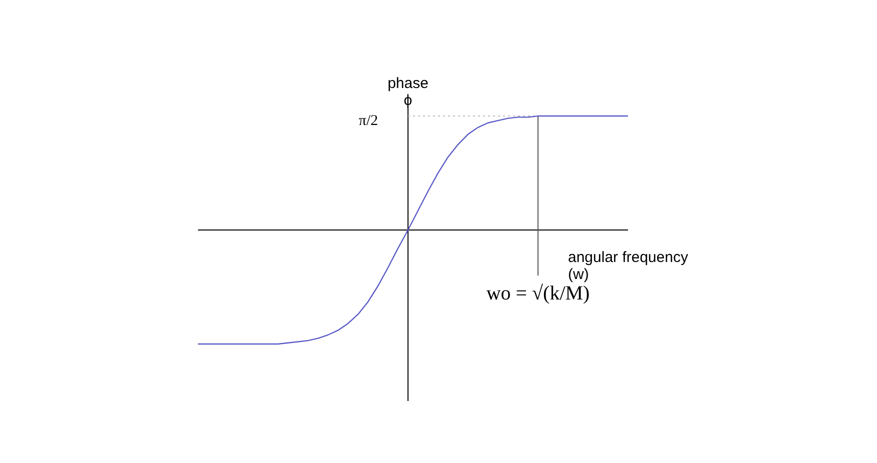  What do you see at coordinates (538, 293) in the screenshot?
I see `annotation: wo = √(k/M)` at bounding box center [538, 293].